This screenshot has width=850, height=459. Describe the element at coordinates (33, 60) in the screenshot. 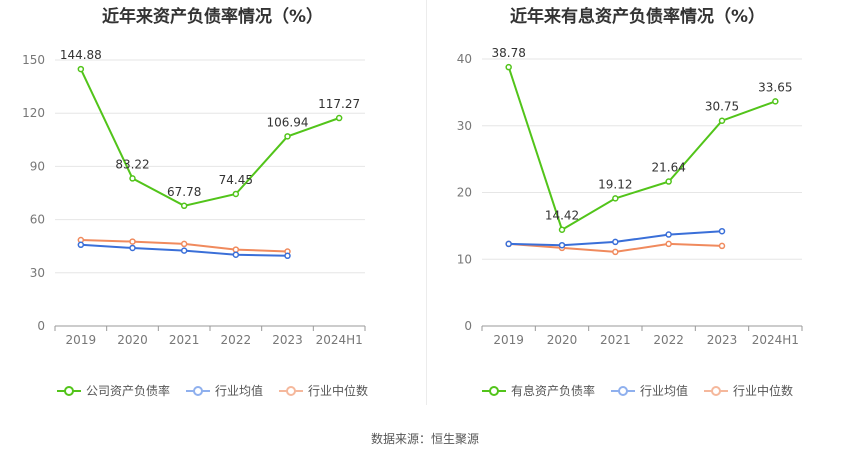

I see `y-tick-label: 150` at that location.